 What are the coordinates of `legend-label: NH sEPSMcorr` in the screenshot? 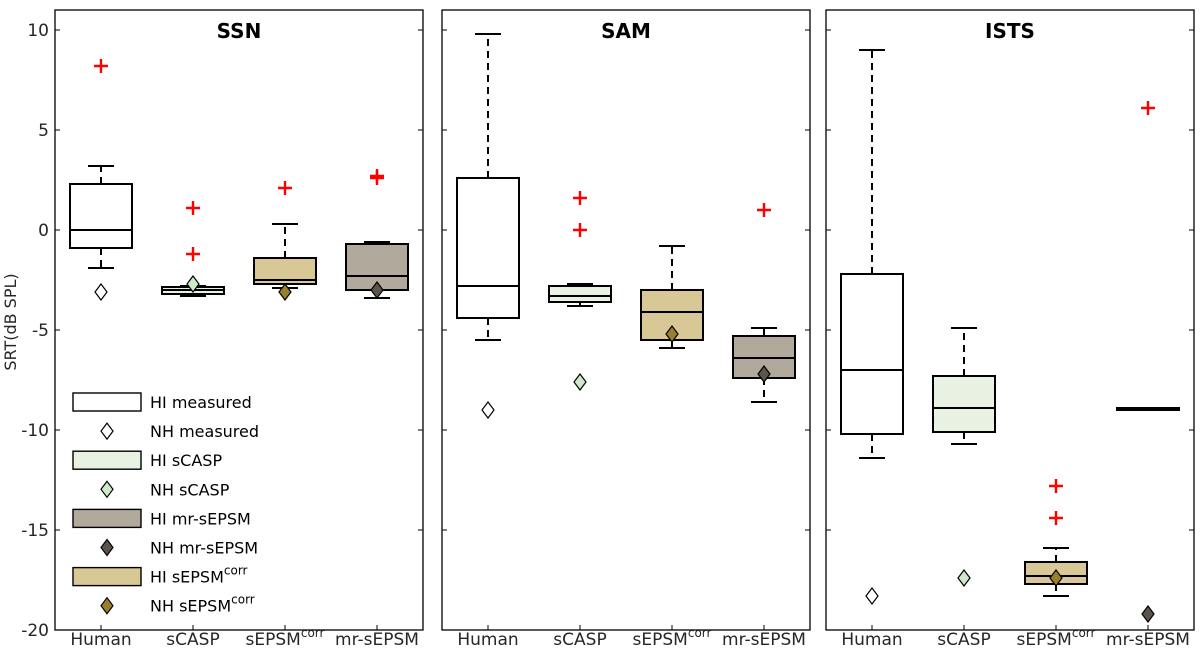 It's located at (202, 604).